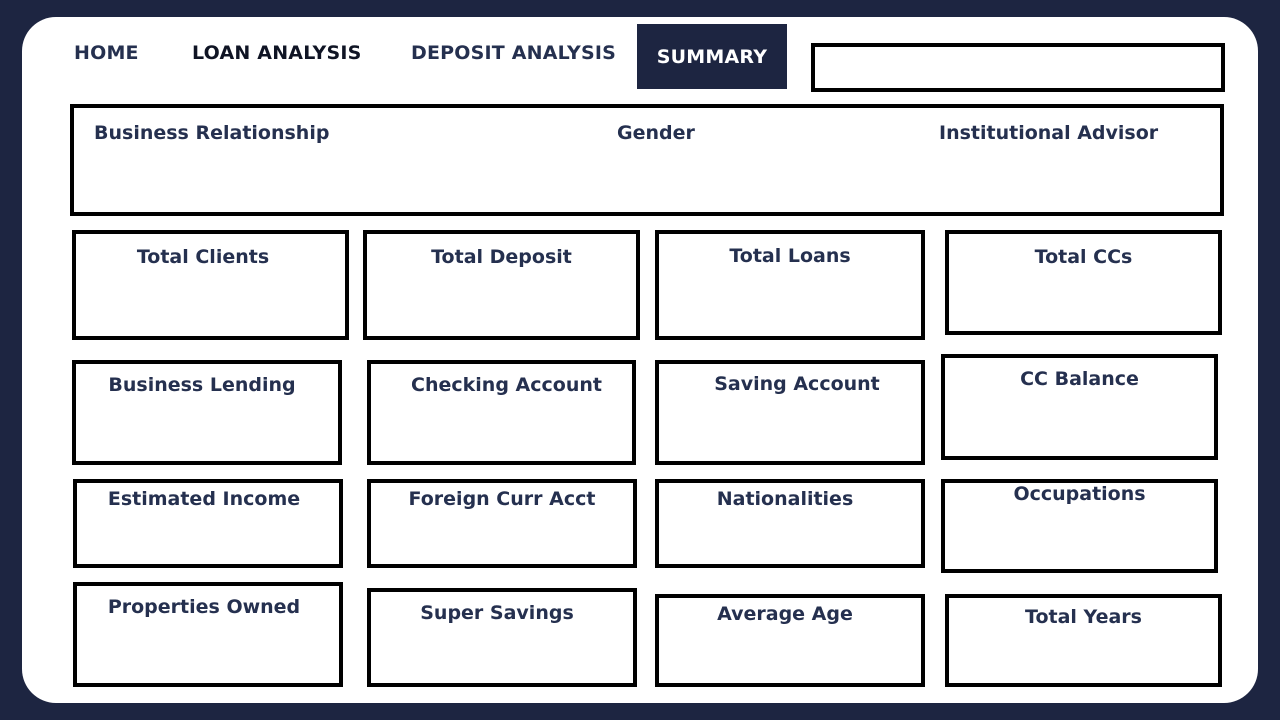 This screenshot has height=720, width=1280. Describe the element at coordinates (712, 56) in the screenshot. I see `nav-summary: SUMMARY` at that location.